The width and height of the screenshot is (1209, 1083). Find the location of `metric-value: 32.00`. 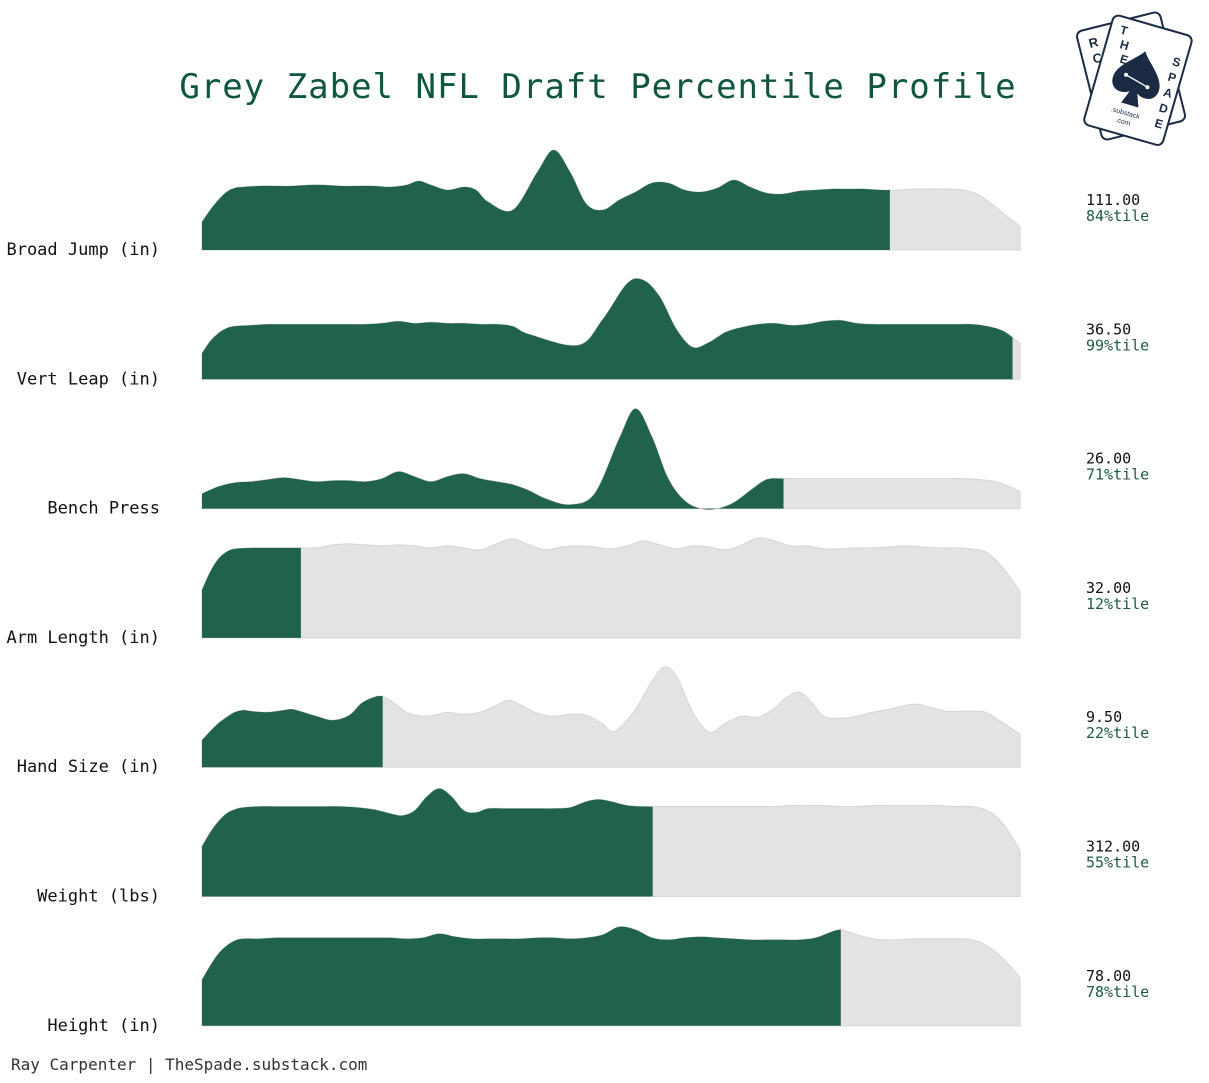

metric-value: 32.00 is located at coordinates (1108, 588).